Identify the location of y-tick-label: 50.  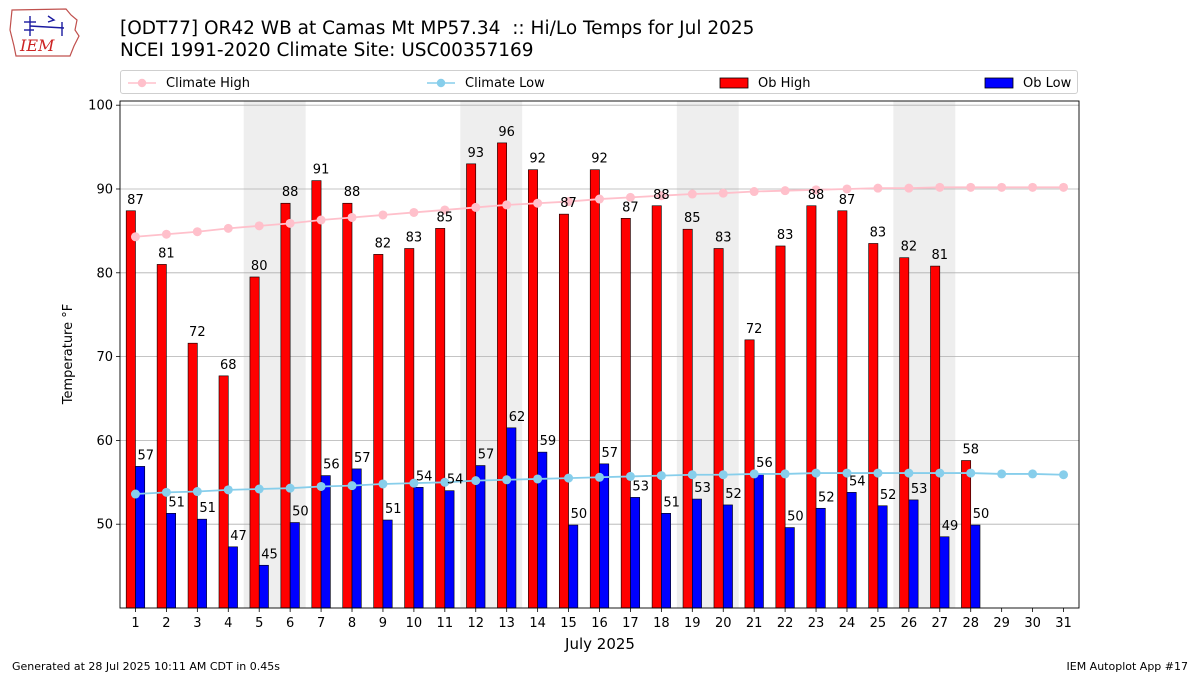
(104, 525).